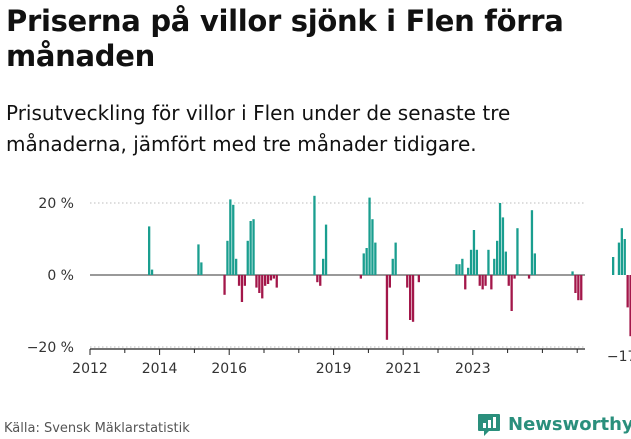  Describe the element at coordinates (337, 351) in the screenshot. I see `x-axis` at that location.